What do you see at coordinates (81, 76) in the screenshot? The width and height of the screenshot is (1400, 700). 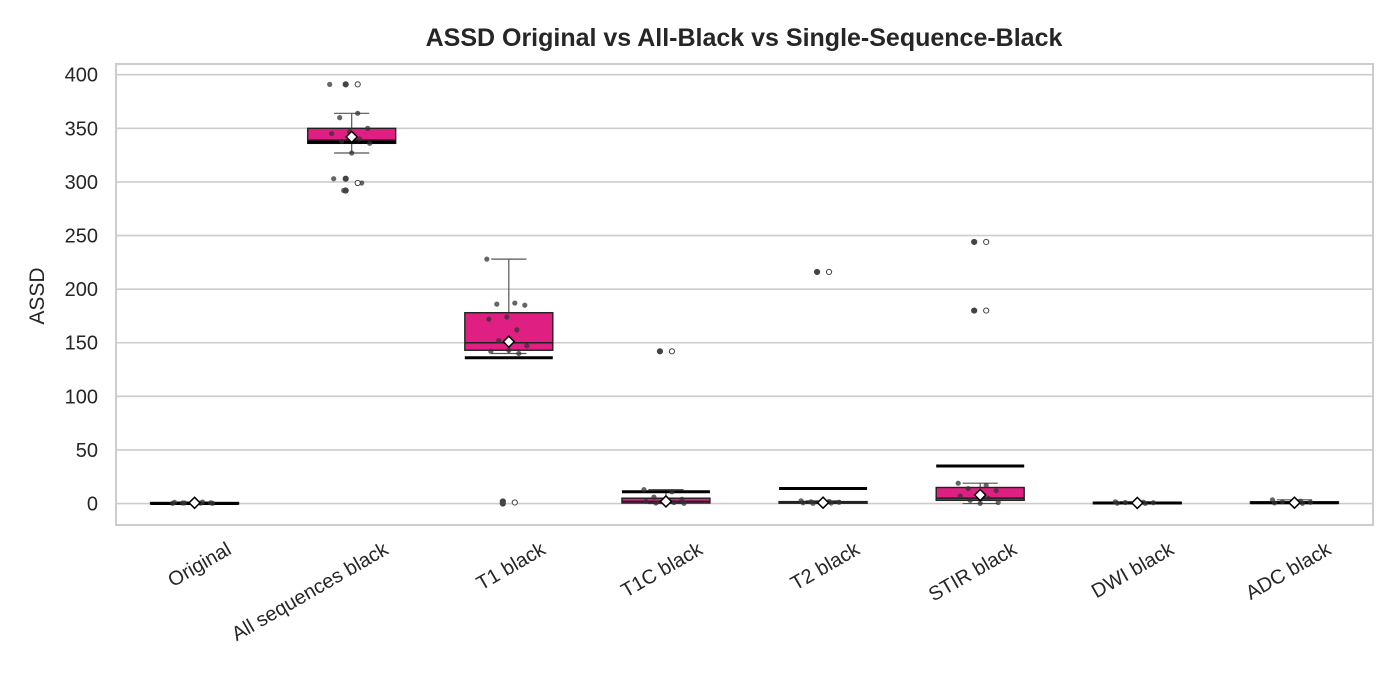 I see `y-tick-label-400: 400` at bounding box center [81, 76].